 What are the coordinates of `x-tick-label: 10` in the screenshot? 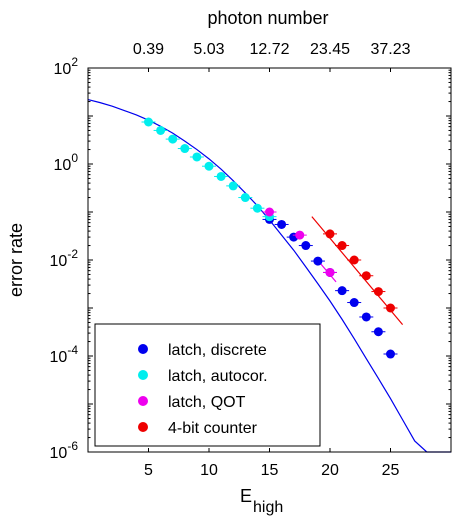 It's located at (209, 470).